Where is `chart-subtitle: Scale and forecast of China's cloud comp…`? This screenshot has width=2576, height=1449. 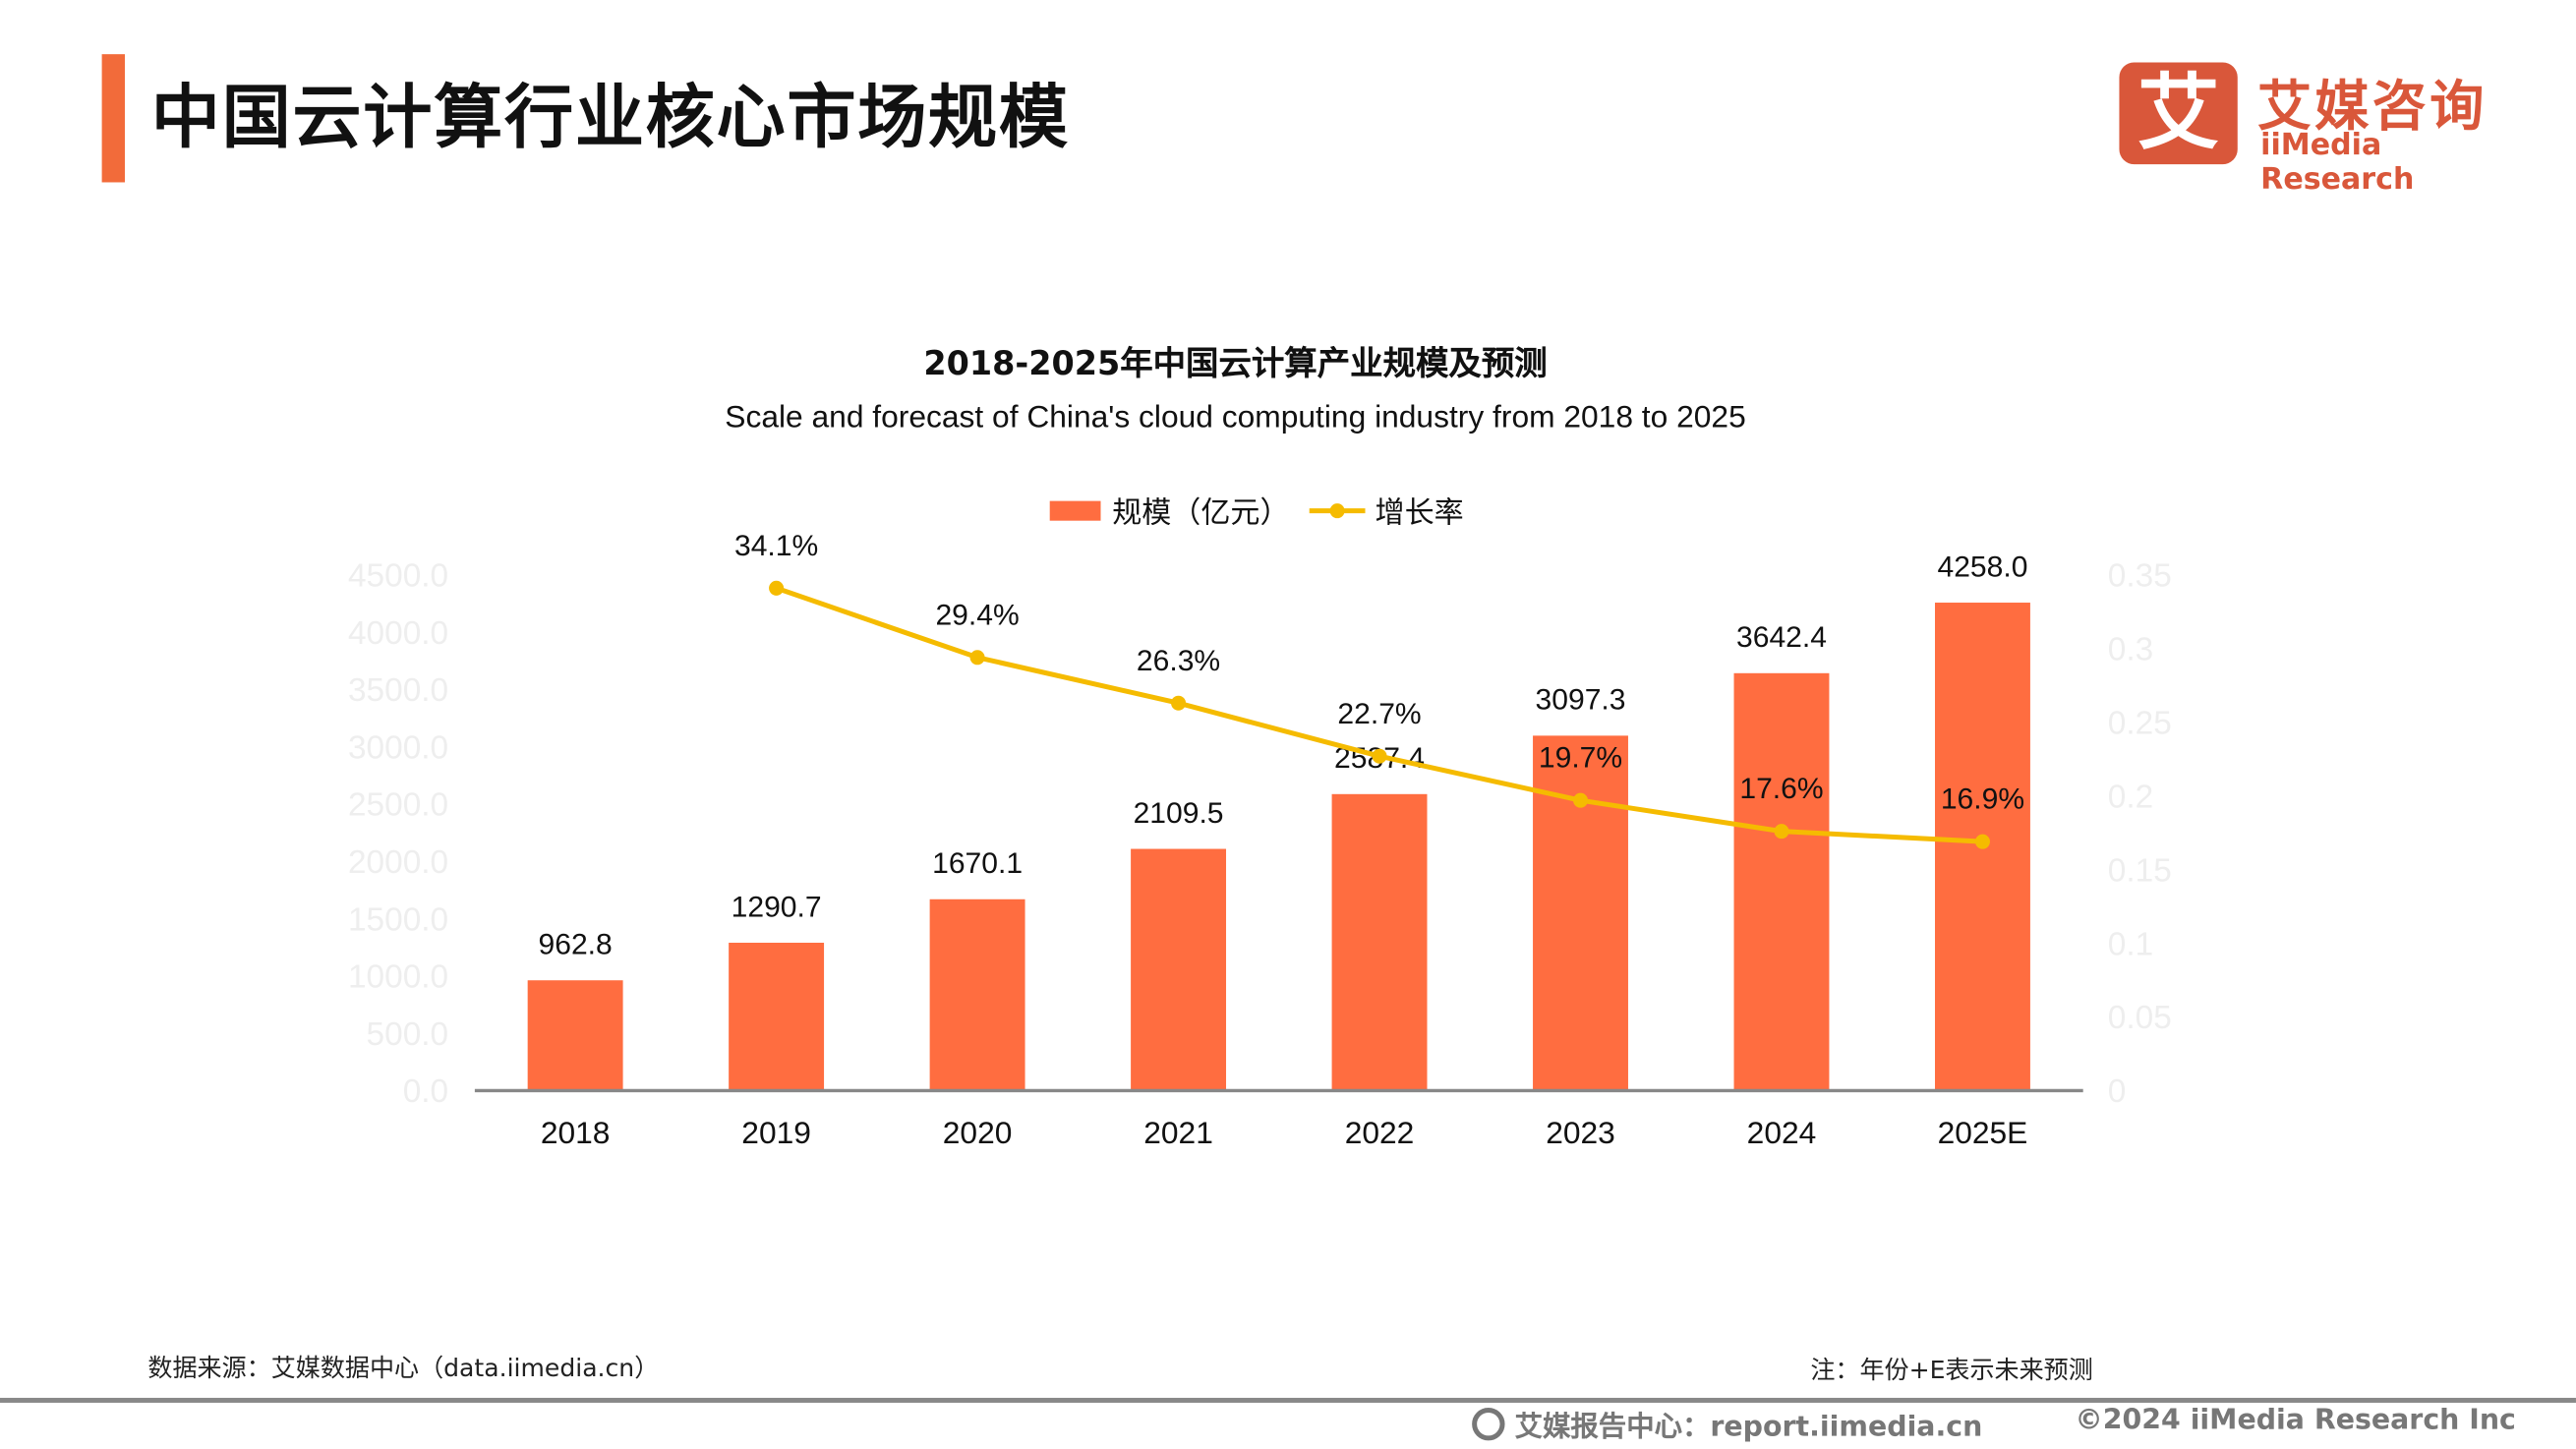
chart-subtitle: Scale and forecast of China's cloud comp… is located at coordinates (1235, 418).